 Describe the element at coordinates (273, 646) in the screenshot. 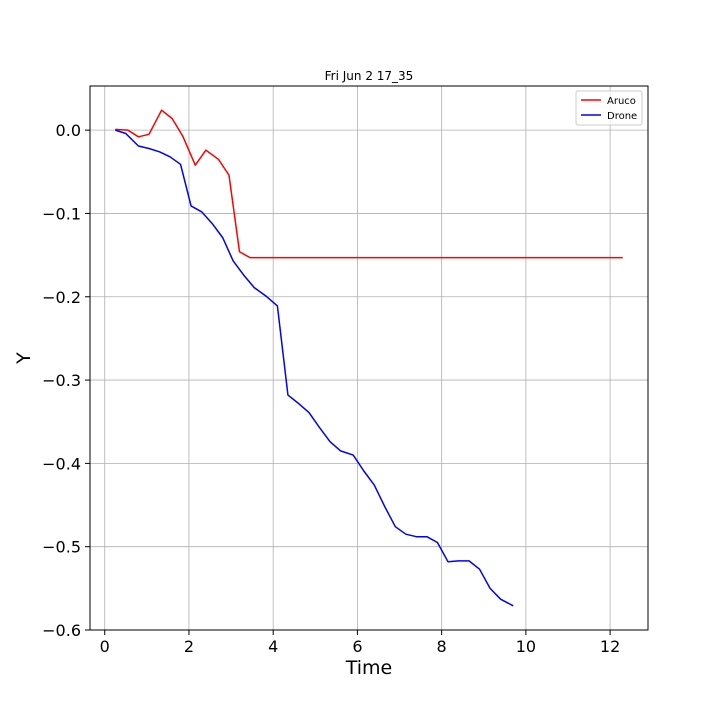

I see `x-tick-label: 4` at that location.